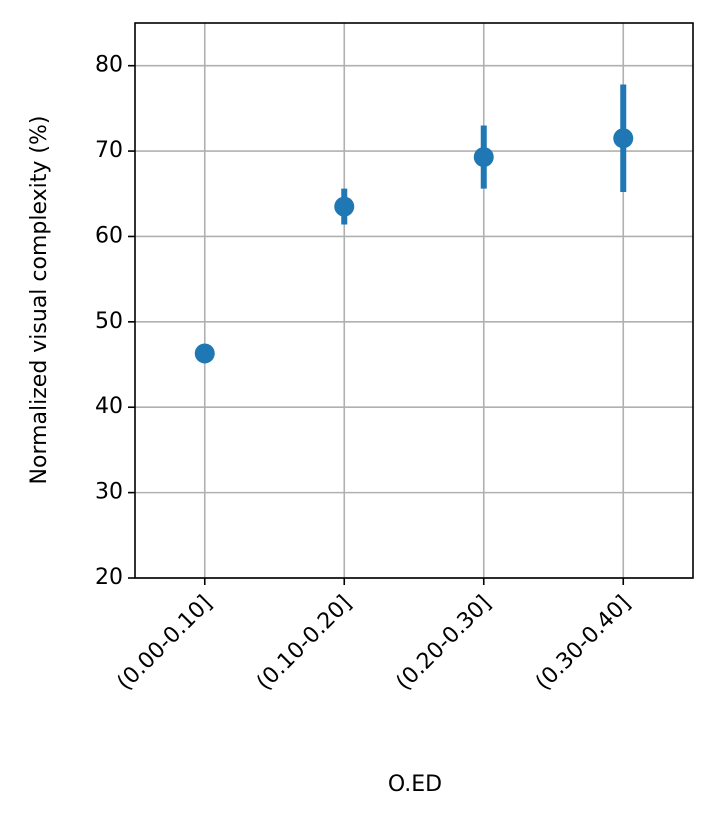 The height and width of the screenshot is (826, 717). What do you see at coordinates (109, 406) in the screenshot?
I see `y-tick-label: 40` at bounding box center [109, 406].